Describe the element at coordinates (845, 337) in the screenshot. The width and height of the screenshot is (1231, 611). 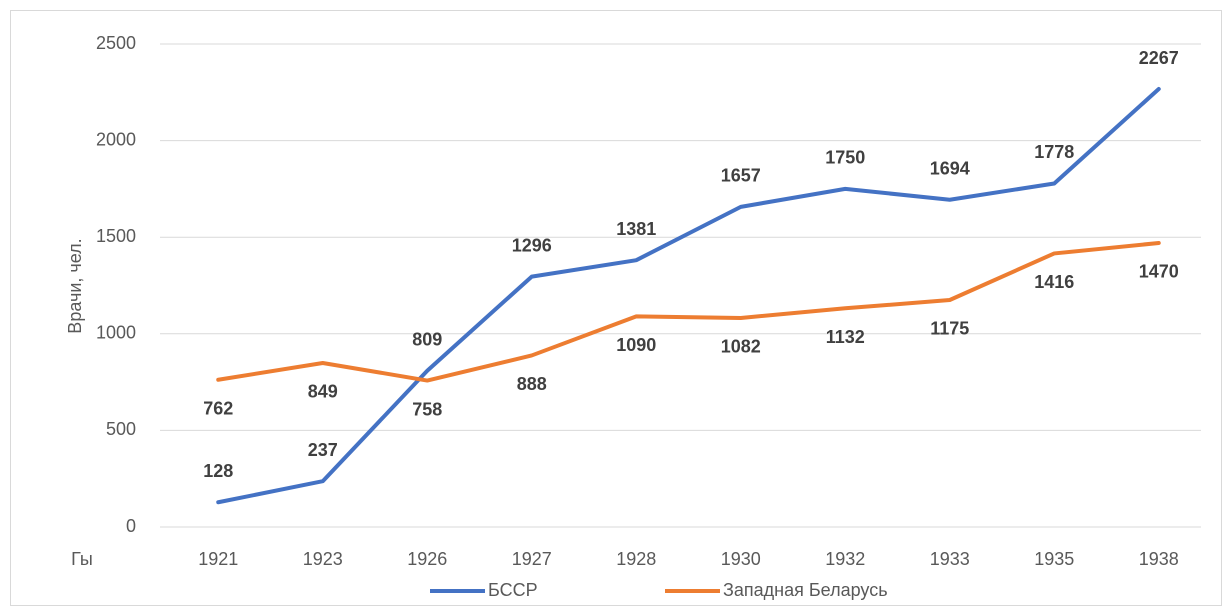
I see `data-label: 1132` at that location.